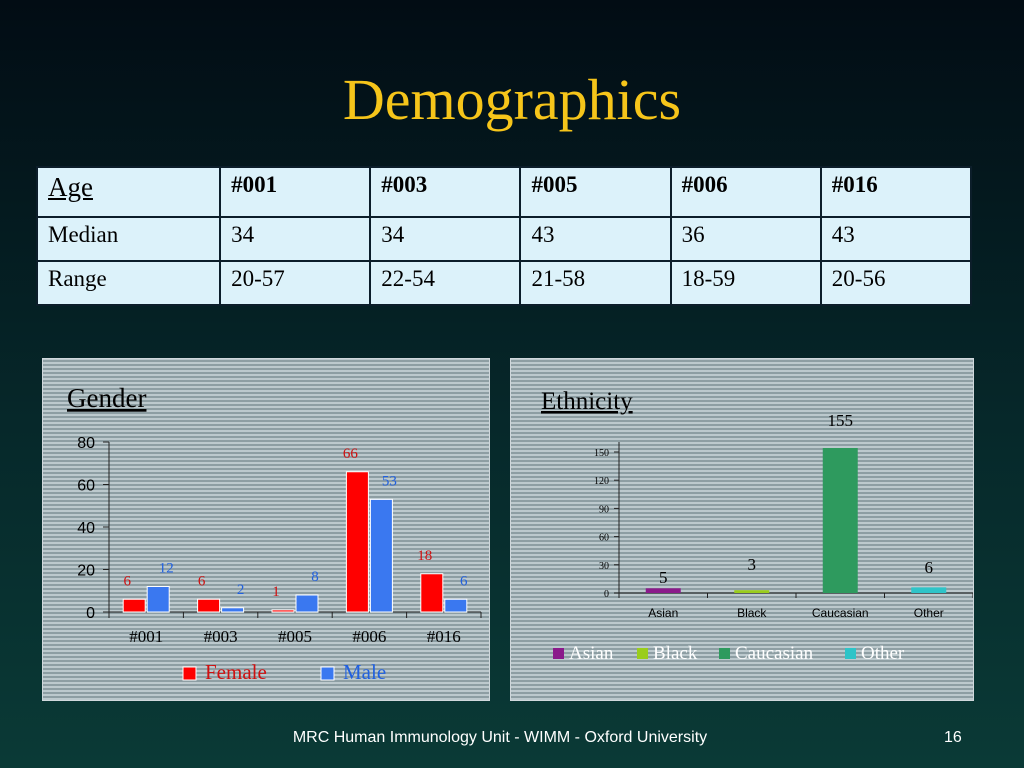 This screenshot has height=768, width=1024. What do you see at coordinates (604, 566) in the screenshot?
I see `y-tick-label: 30` at bounding box center [604, 566].